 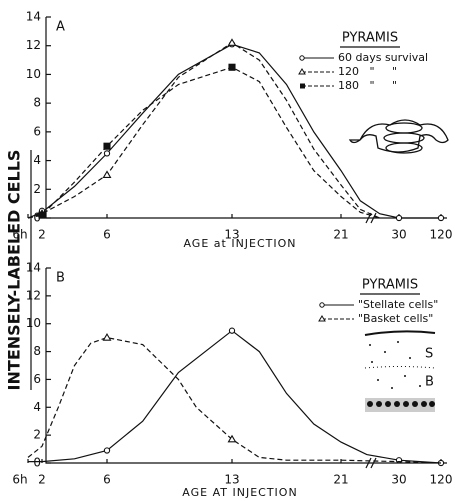 What do you see at coordinates (367, 85) in the screenshot?
I see `legend-label: 180 " "` at bounding box center [367, 85].